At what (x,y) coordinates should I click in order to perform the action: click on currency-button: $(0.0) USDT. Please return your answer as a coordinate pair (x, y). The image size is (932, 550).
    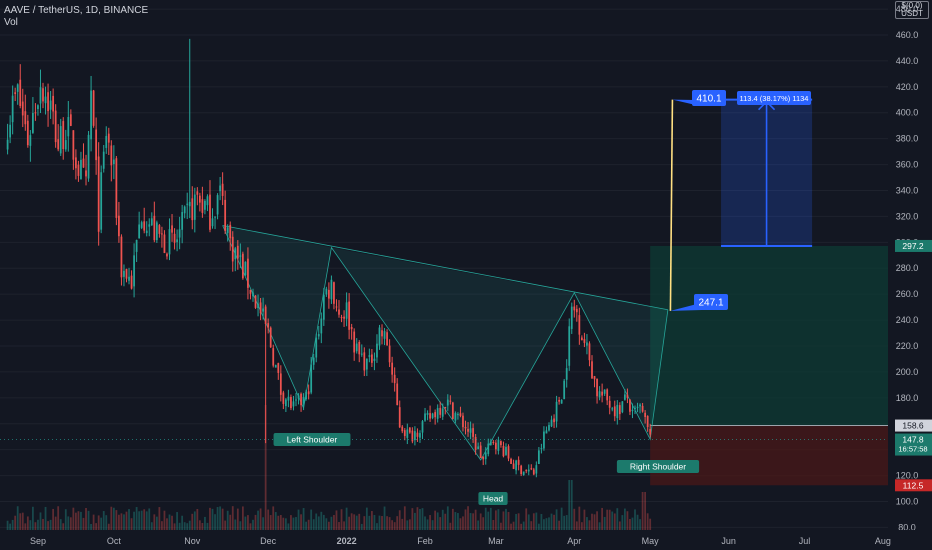
    Looking at the image, I should click on (912, 10).